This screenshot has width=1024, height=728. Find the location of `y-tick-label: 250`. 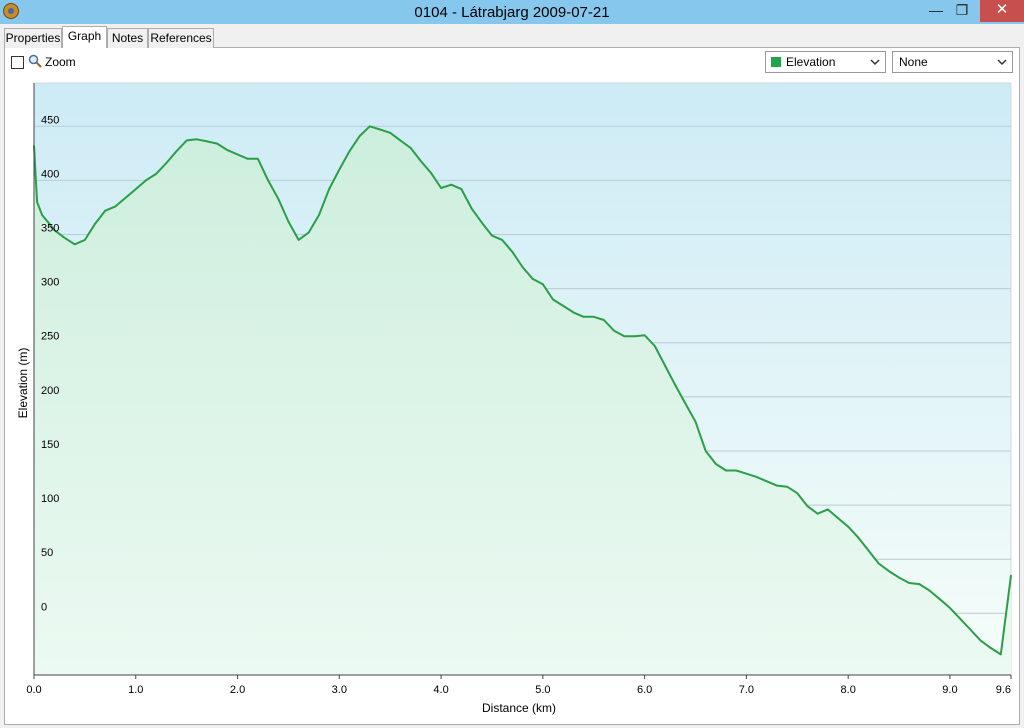

y-tick-label: 250 is located at coordinates (50, 337).